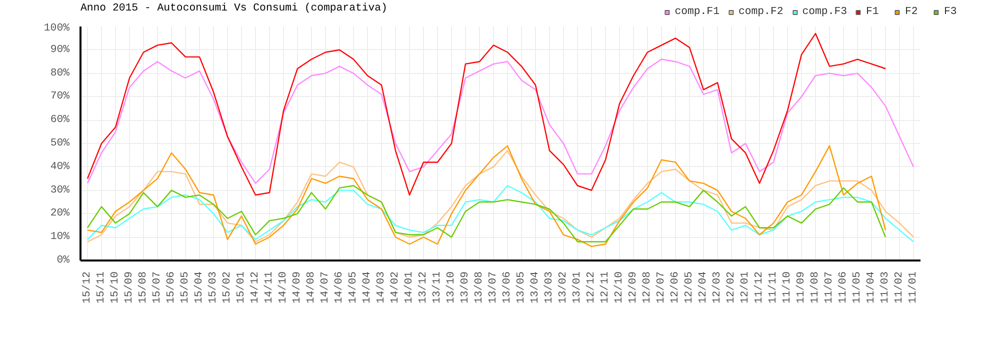 The height and width of the screenshot is (340, 1000). I want to click on x-tick-label: 13/08, so click(480, 287).